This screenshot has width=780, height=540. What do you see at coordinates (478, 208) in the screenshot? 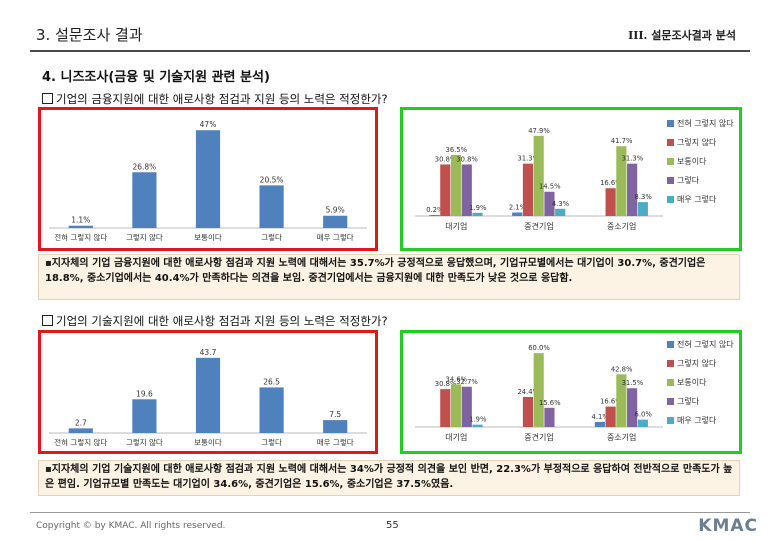
I see `chart-2-data-label: 1.9%` at bounding box center [478, 208].